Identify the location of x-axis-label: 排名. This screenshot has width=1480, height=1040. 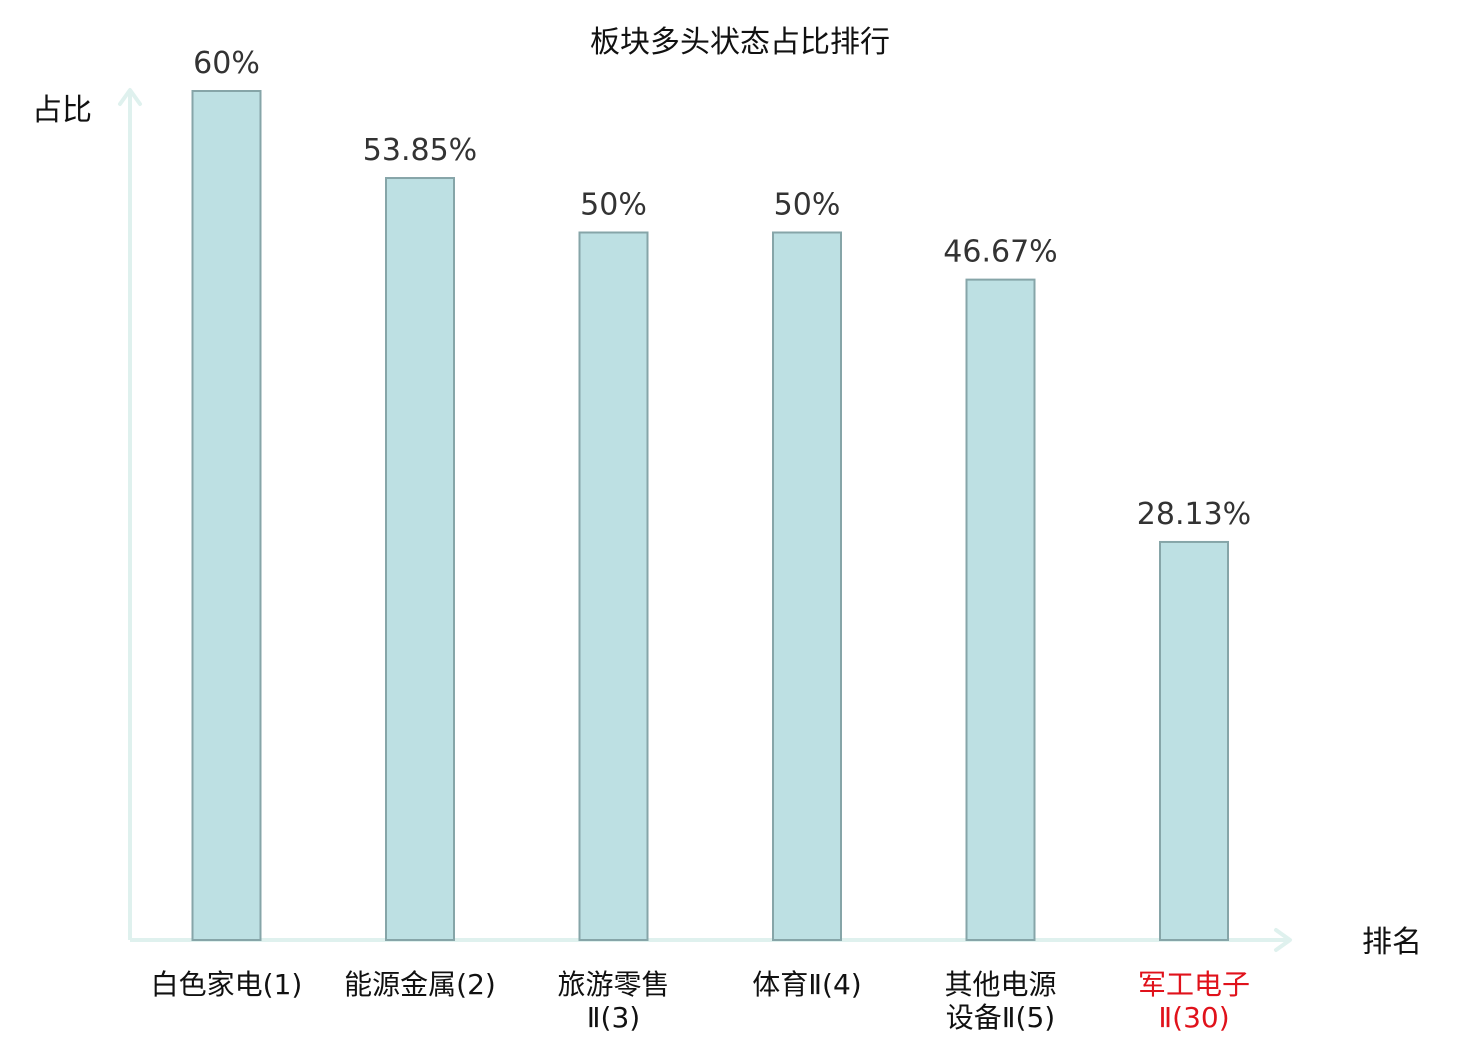
(1392, 942).